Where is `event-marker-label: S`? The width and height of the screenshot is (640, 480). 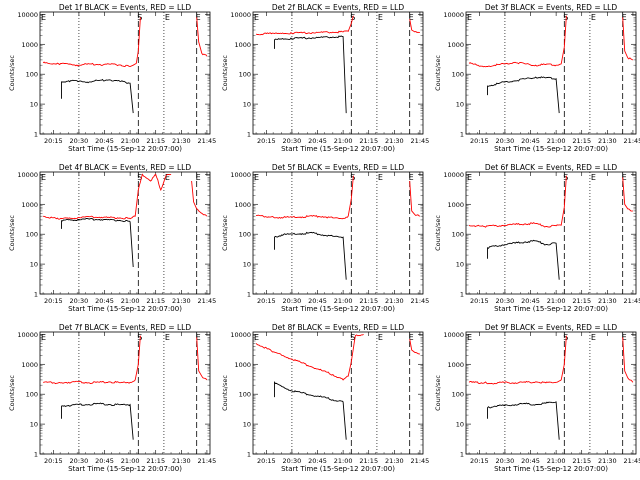 event-marker-label: S is located at coordinates (139, 337).